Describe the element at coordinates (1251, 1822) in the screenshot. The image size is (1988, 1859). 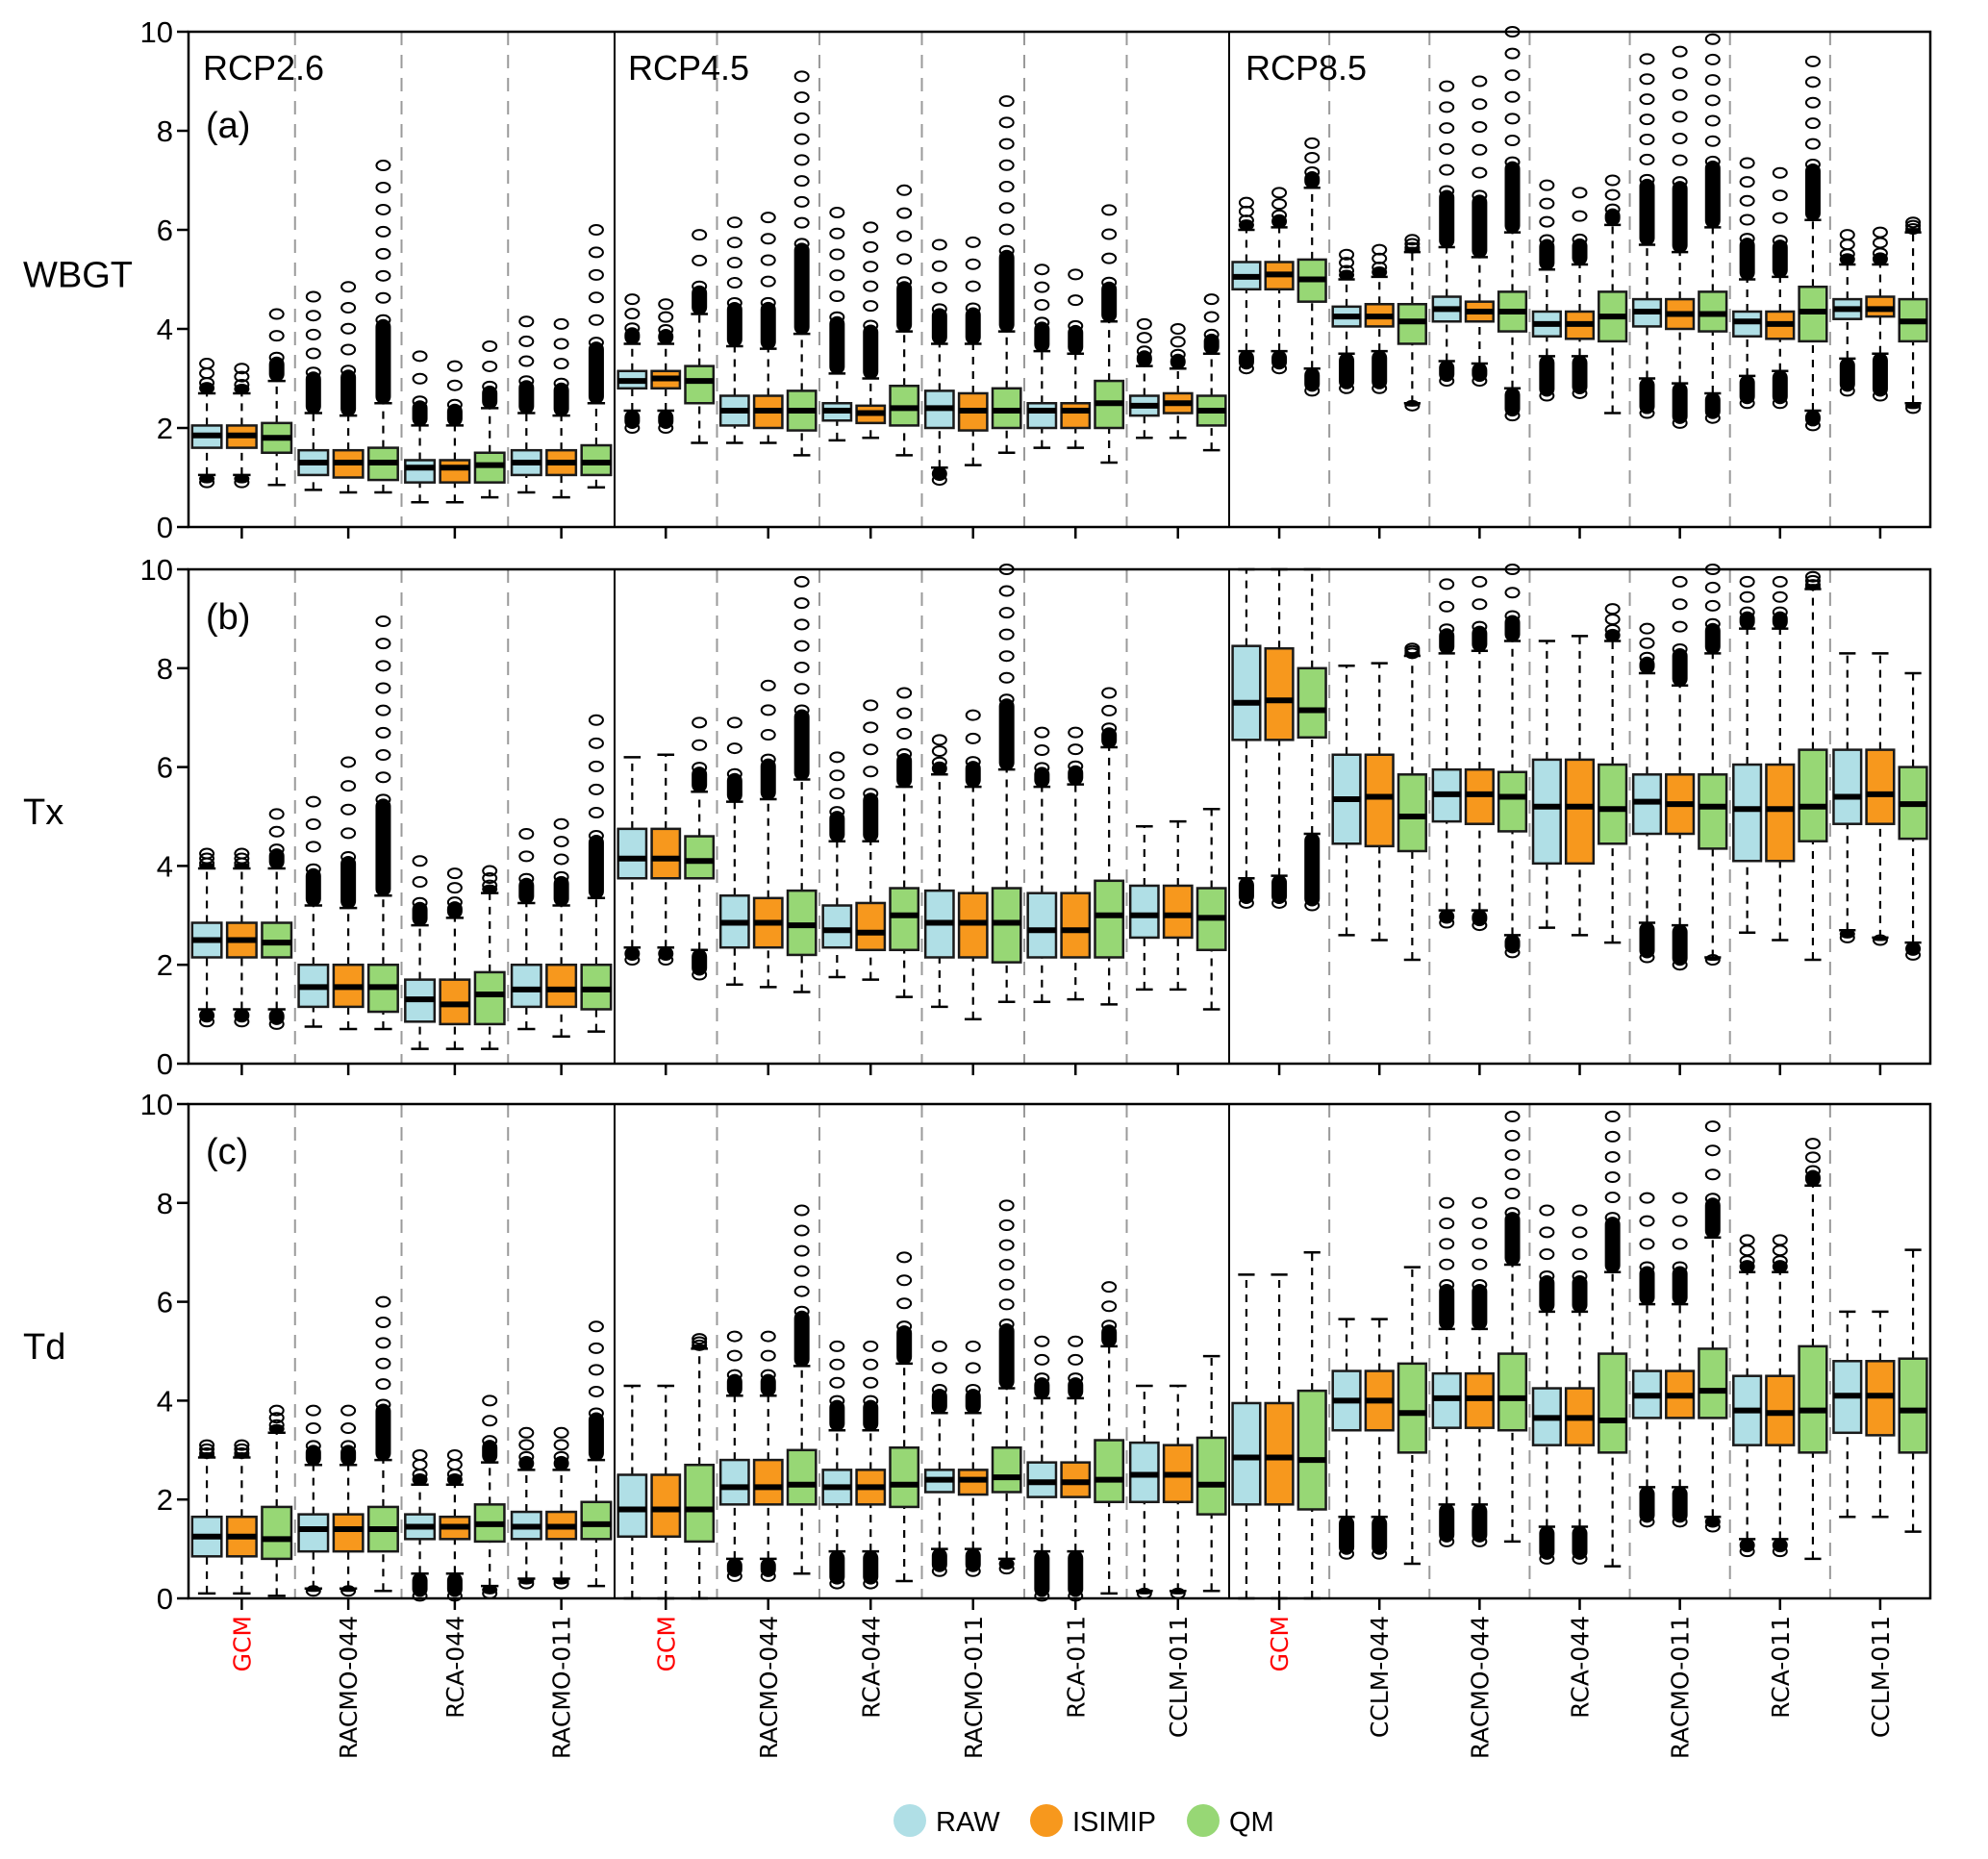
I see `legend-label: QM` at that location.